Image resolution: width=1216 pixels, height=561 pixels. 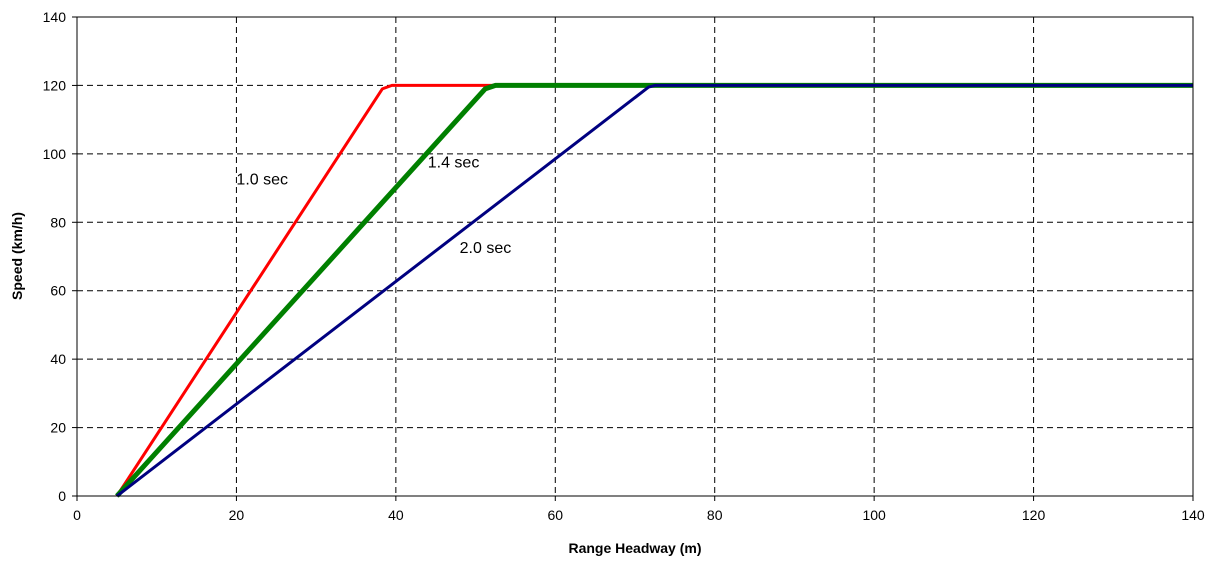 What do you see at coordinates (55, 85) in the screenshot?
I see `y-tick-label: 120` at bounding box center [55, 85].